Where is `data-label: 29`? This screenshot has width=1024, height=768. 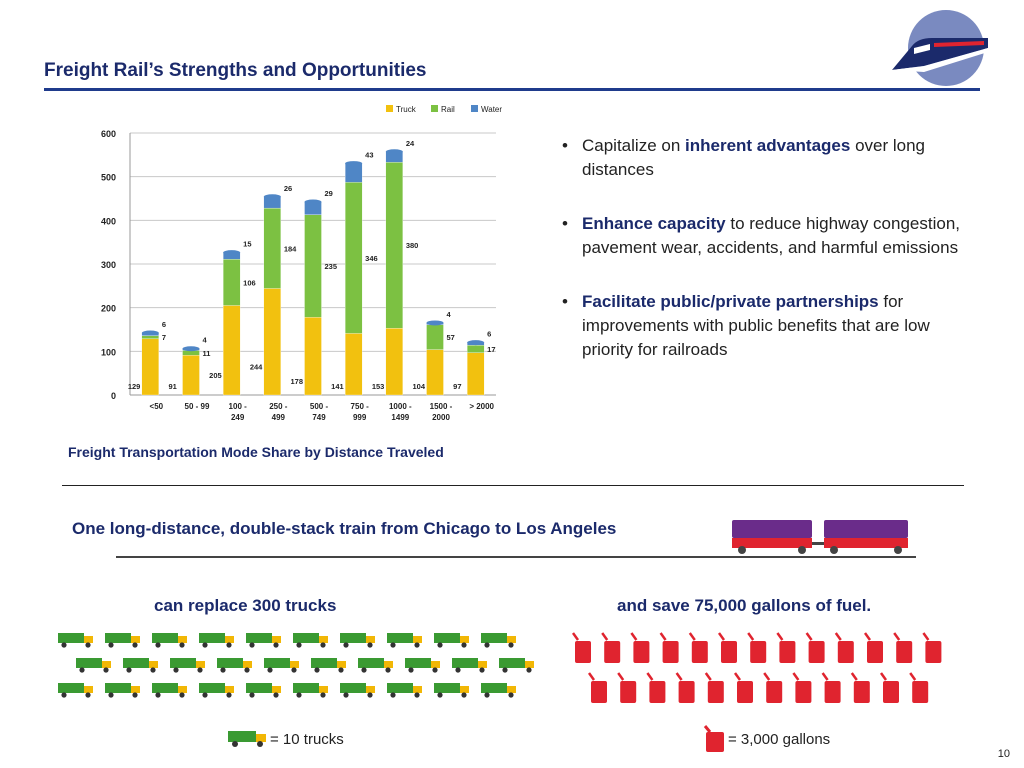 data-label: 29 is located at coordinates (329, 193).